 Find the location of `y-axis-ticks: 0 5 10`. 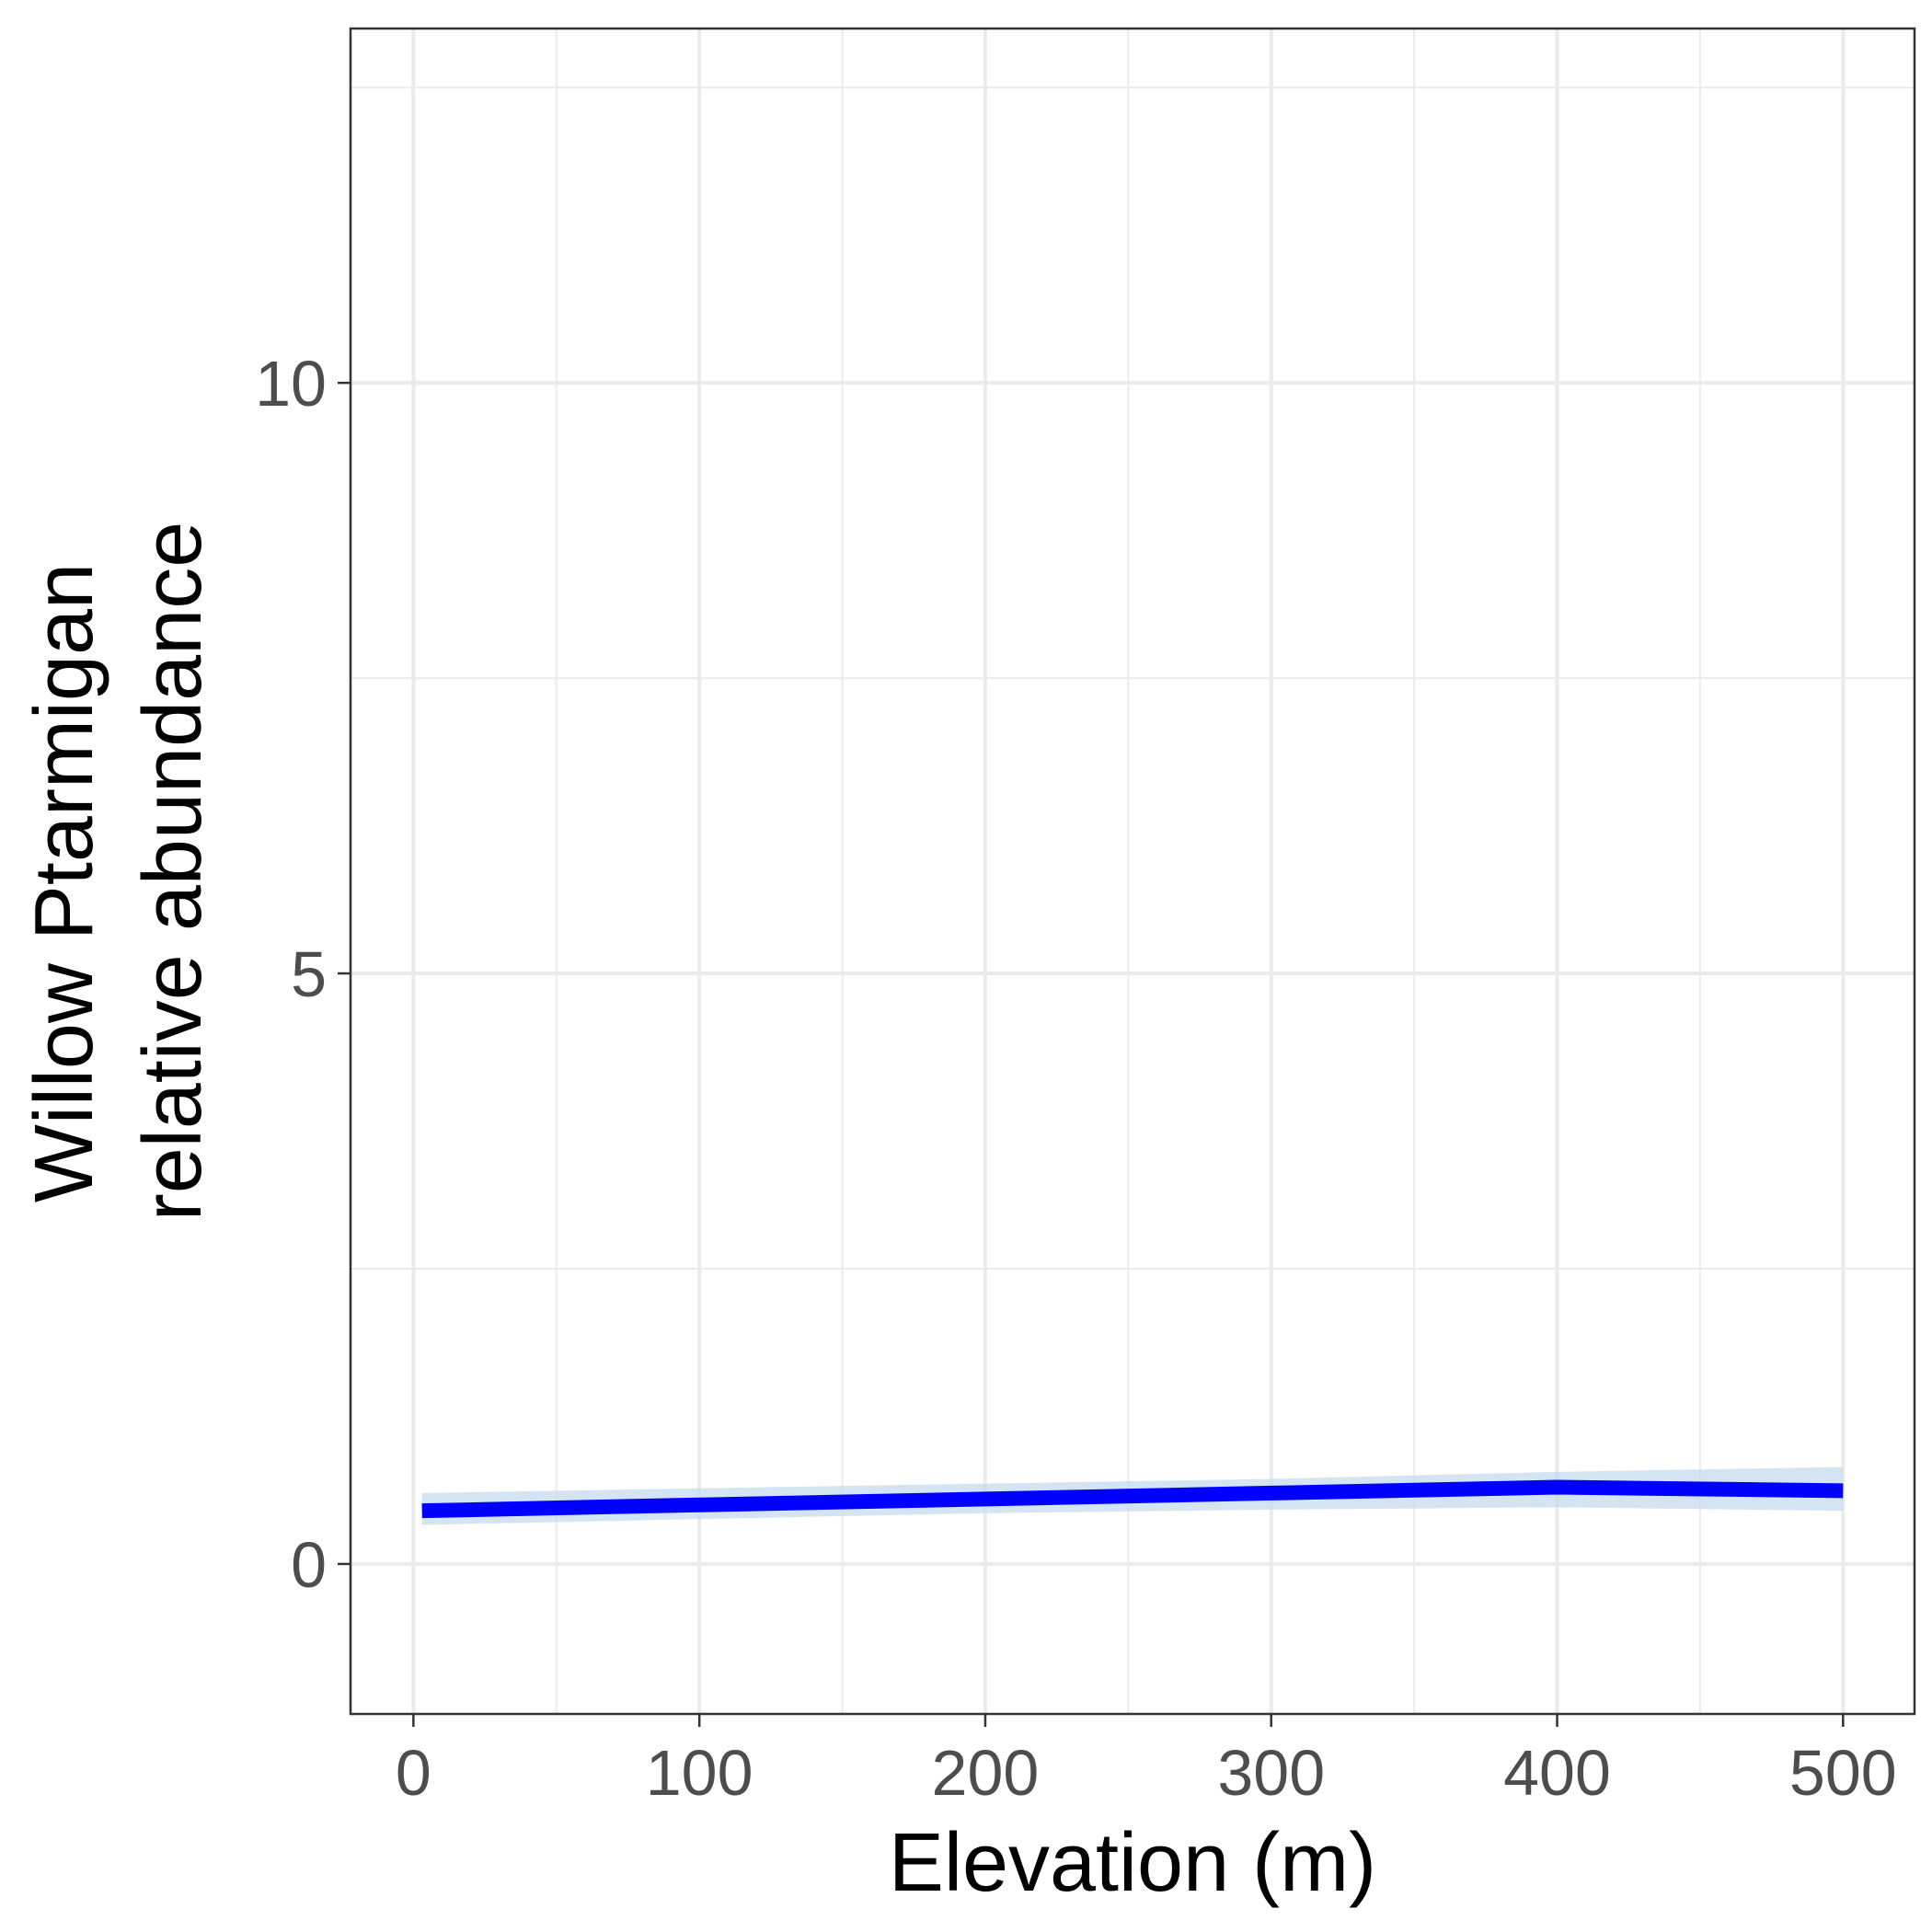

y-axis-ticks: 0 5 10 is located at coordinates (303, 974).